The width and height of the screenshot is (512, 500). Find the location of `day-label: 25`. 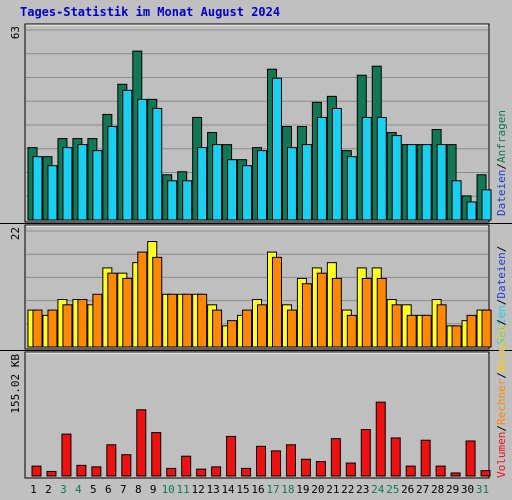

day-label: 25 is located at coordinates (392, 489).